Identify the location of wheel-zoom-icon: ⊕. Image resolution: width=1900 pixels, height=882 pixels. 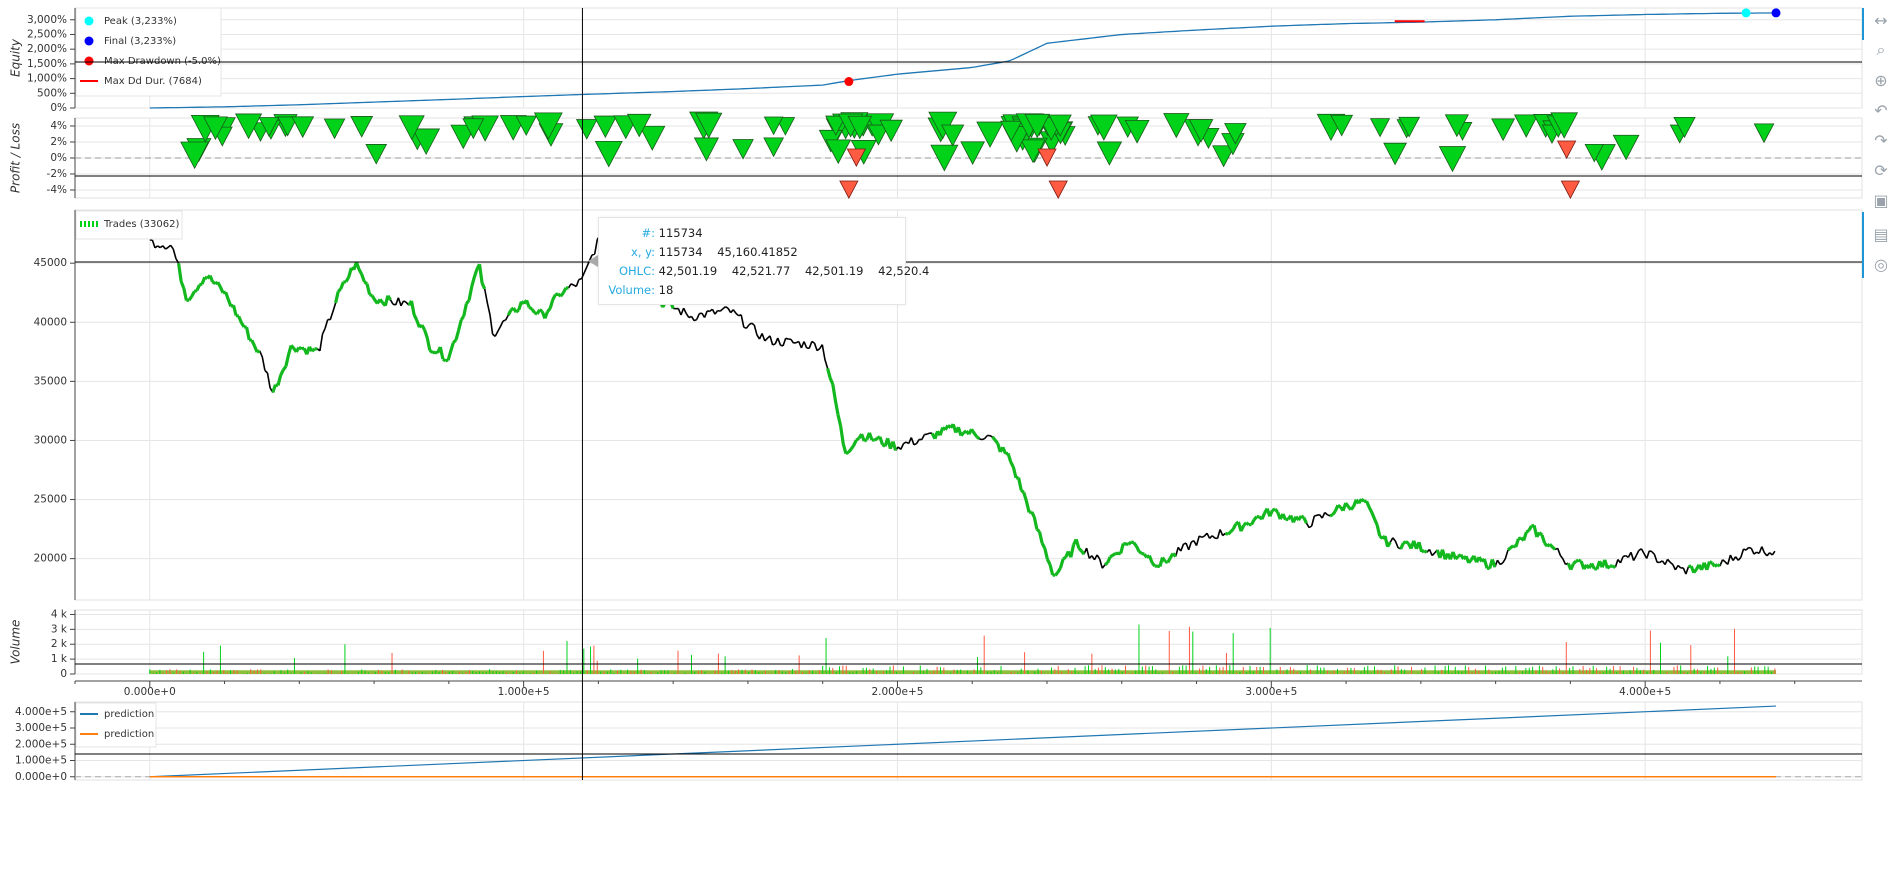
(1881, 80).